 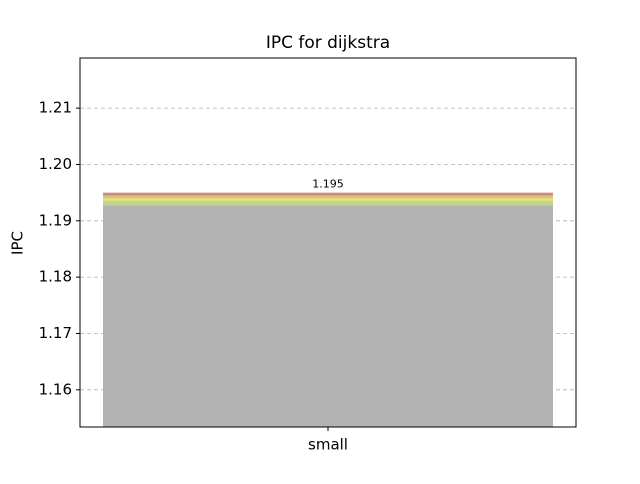 What do you see at coordinates (55, 277) in the screenshot?
I see `y-tick-label: 1.18` at bounding box center [55, 277].